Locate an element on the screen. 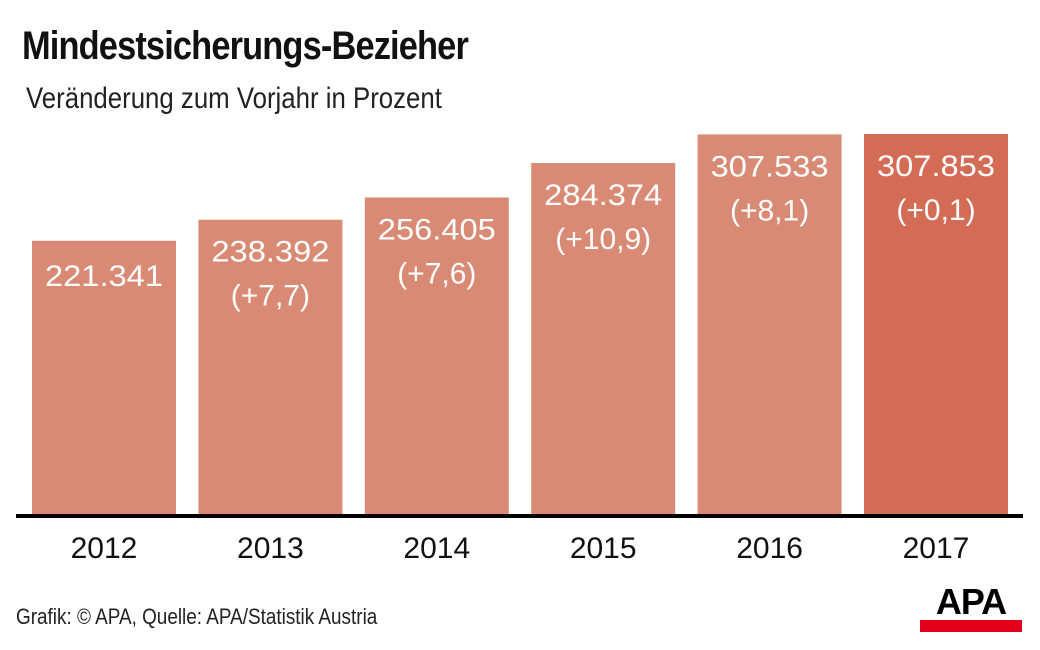 This screenshot has width=1040, height=650. change-label-2014: (+7,6) is located at coordinates (436, 274).